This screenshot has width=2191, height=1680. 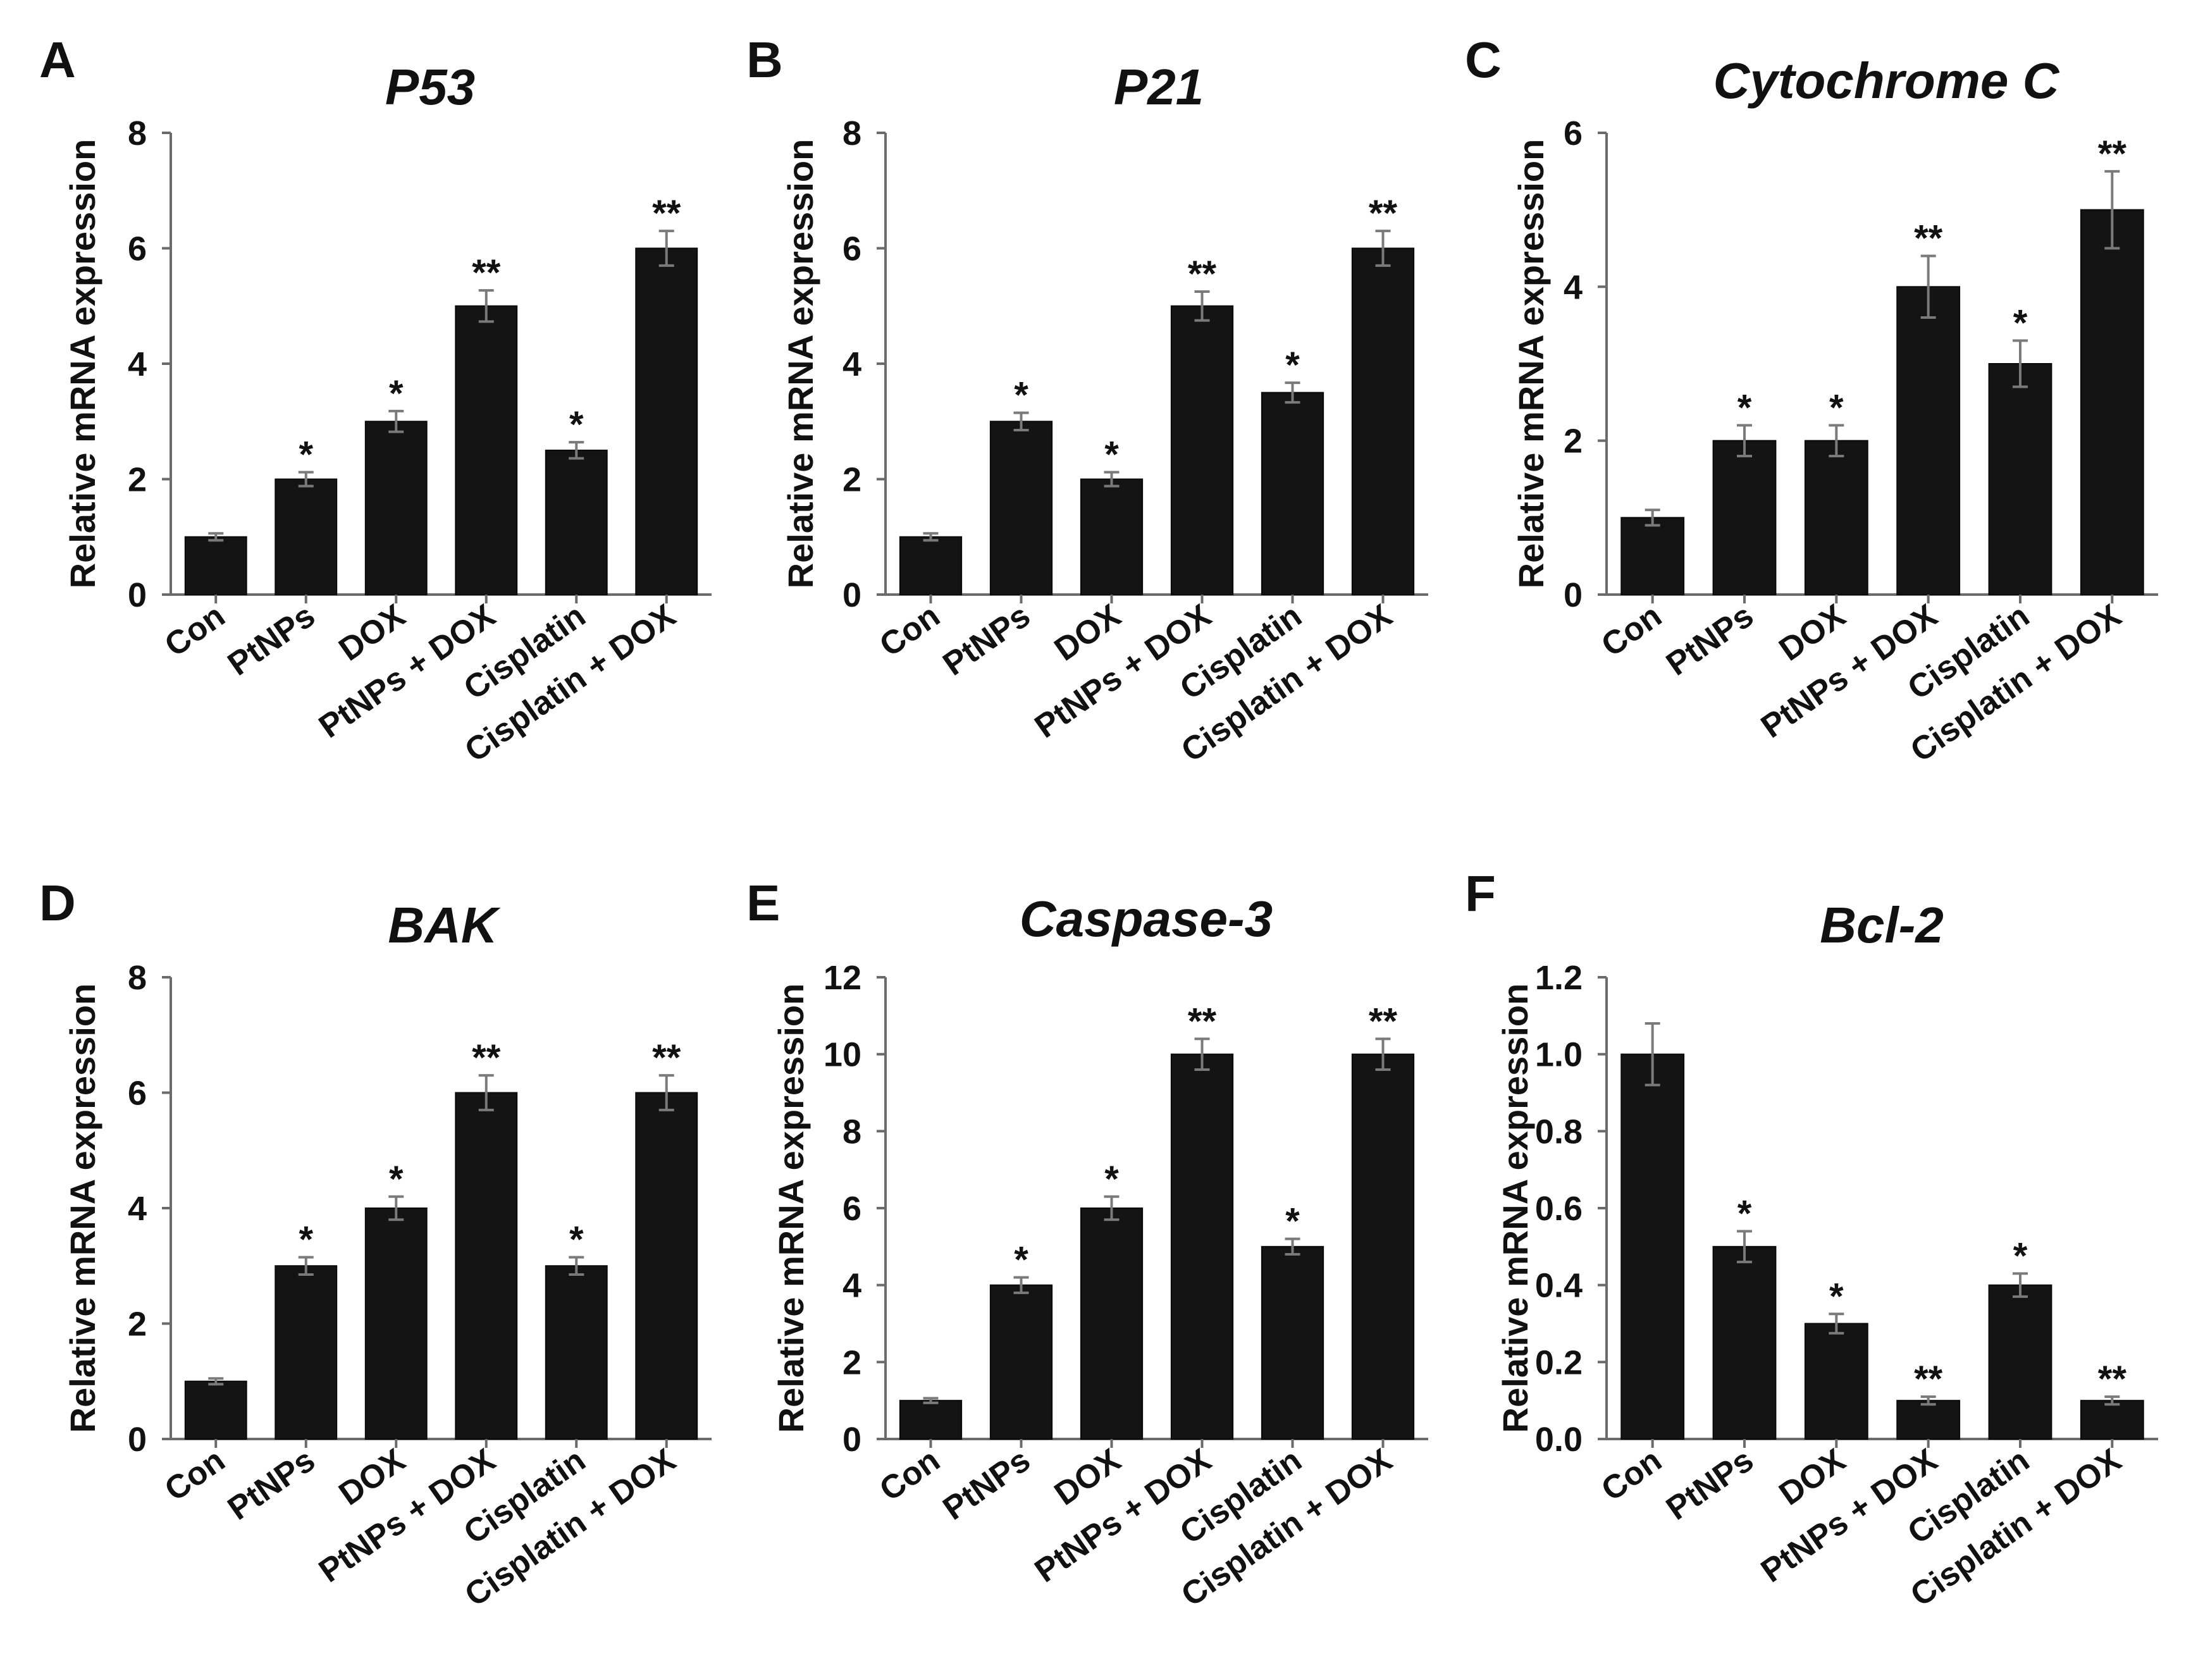 What do you see at coordinates (1886, 80) in the screenshot?
I see `chart-title-c: Cytochrome C` at bounding box center [1886, 80].